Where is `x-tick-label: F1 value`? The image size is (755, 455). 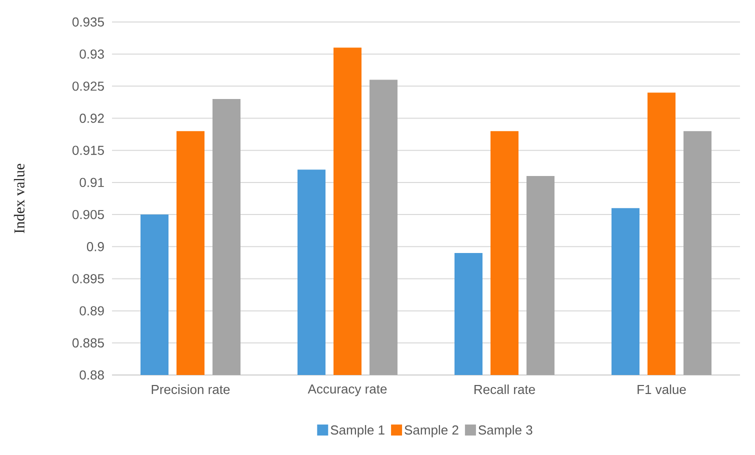 x-tick-label: F1 value is located at coordinates (662, 389).